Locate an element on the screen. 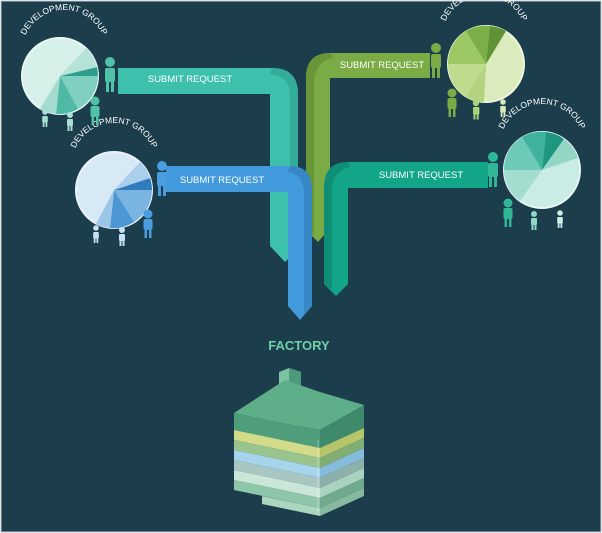 The height and width of the screenshot is (533, 602). floor-stack is located at coordinates (299, 472).